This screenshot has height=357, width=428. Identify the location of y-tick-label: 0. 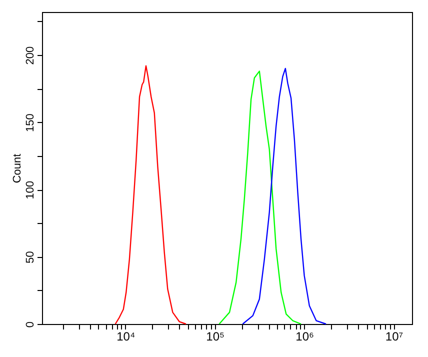
(30, 324).